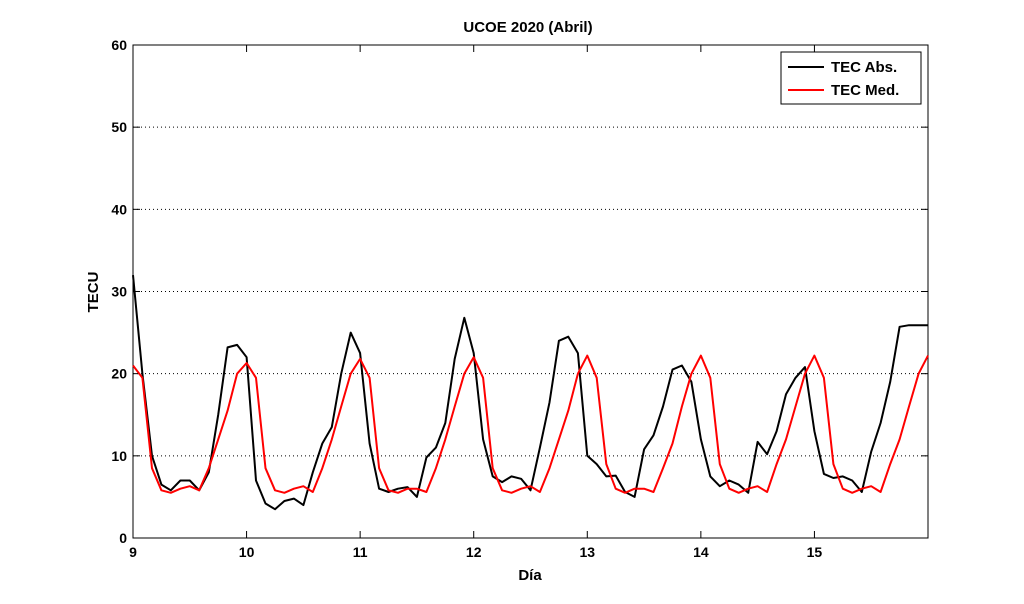 This screenshot has height=604, width=1024. What do you see at coordinates (815, 552) in the screenshot?
I see `x-tick-label: 15` at bounding box center [815, 552].